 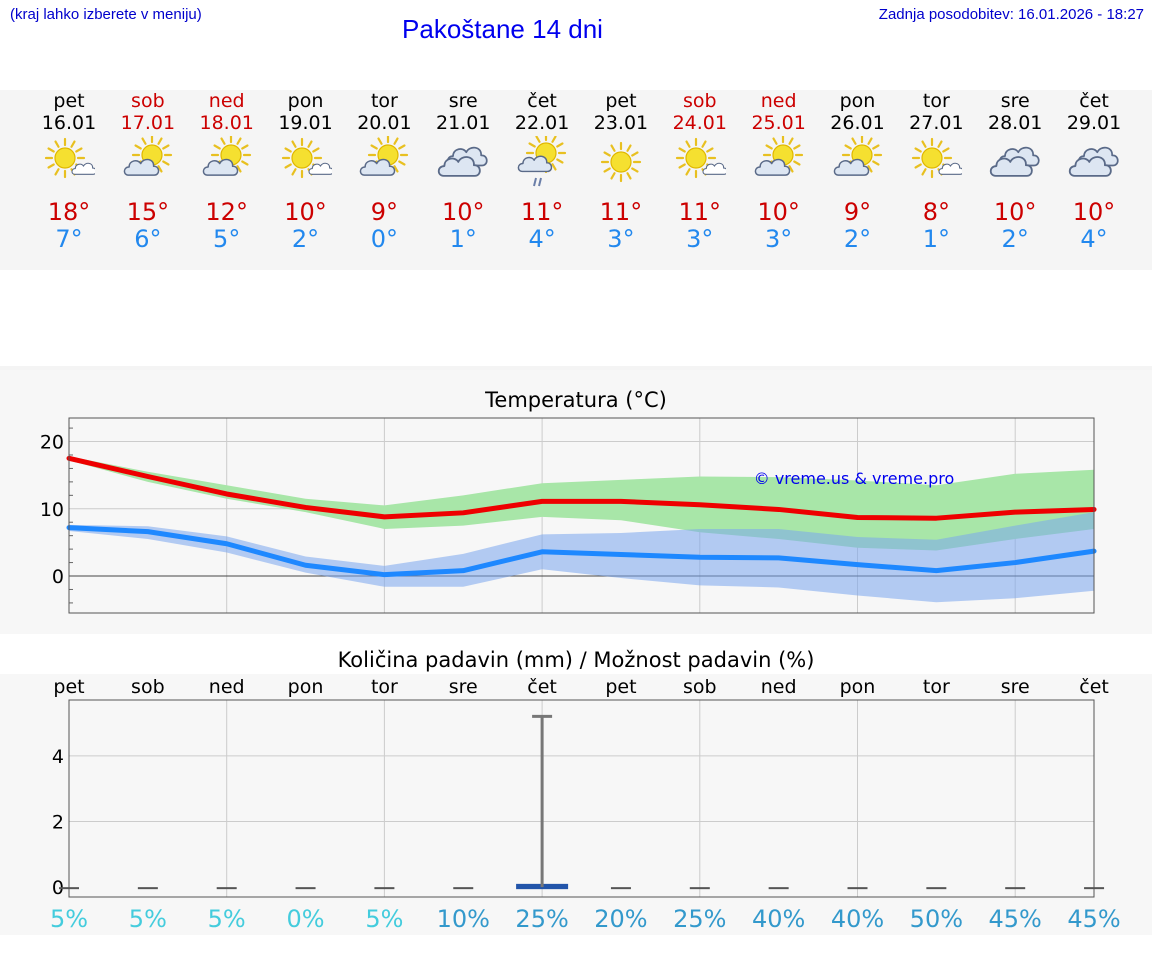 What do you see at coordinates (384, 123) in the screenshot?
I see `day-date: 20.01` at bounding box center [384, 123].